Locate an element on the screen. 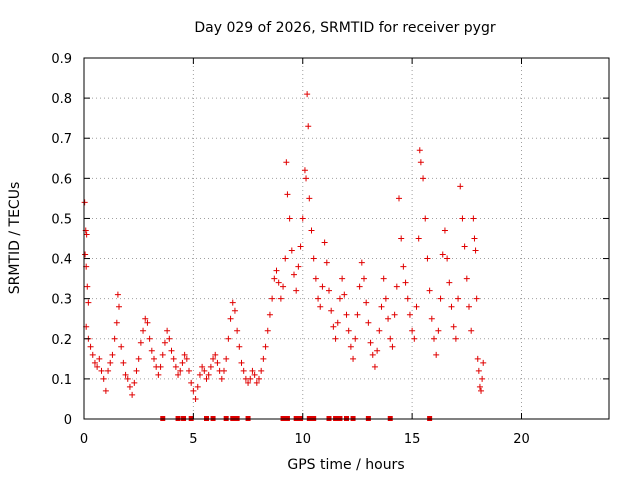 The height and width of the screenshot is (480, 640). x-tick-label: 20 is located at coordinates (521, 439).